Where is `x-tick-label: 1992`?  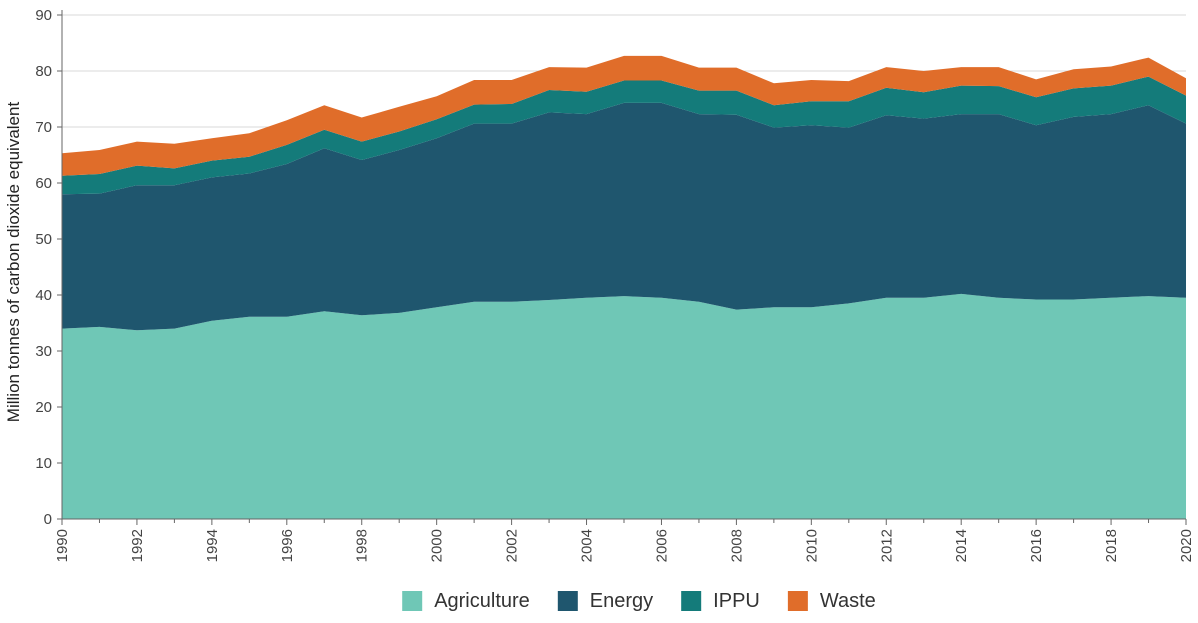
x-tick-label: 1992 is located at coordinates (137, 545).